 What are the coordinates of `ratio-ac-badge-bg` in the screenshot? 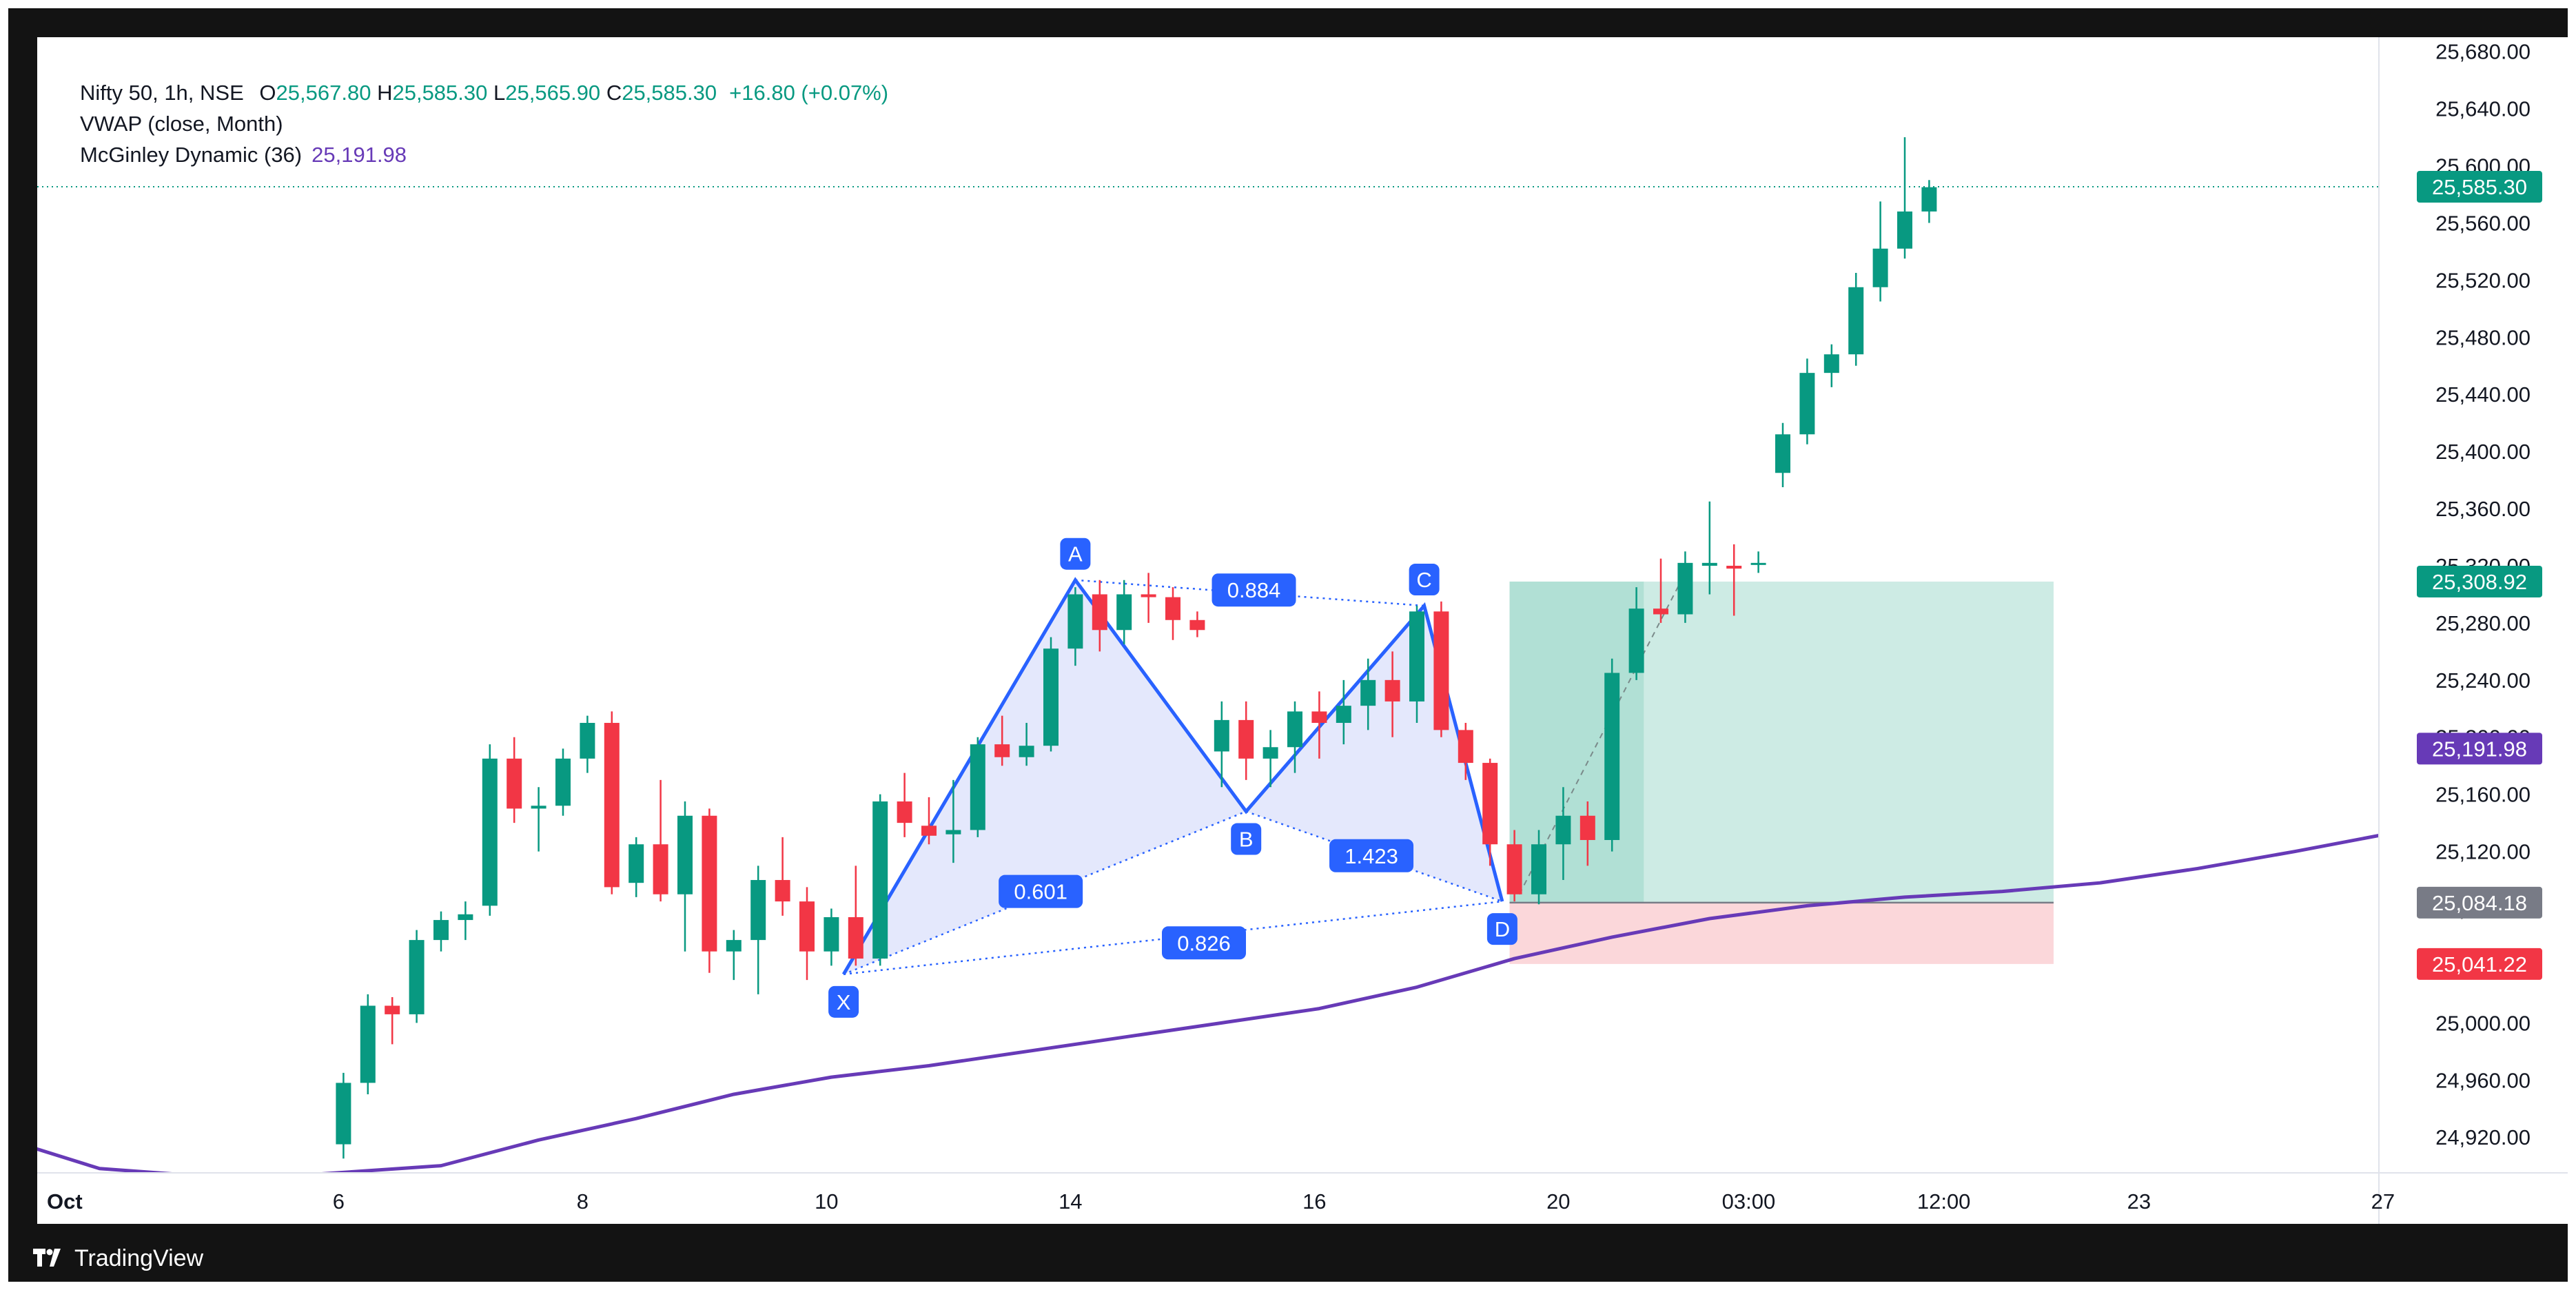 It's located at (1254, 590).